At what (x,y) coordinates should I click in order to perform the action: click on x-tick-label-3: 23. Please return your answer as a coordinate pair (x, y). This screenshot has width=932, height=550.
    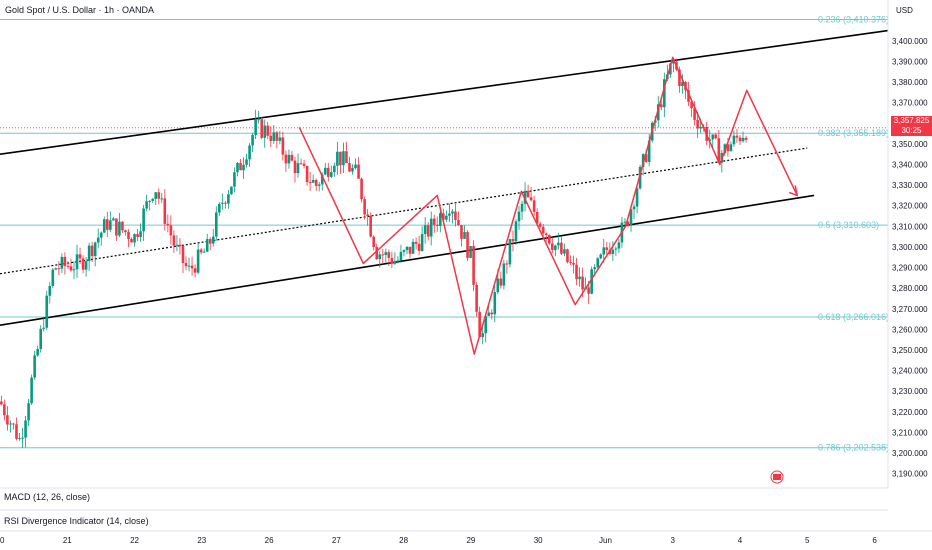
    Looking at the image, I should click on (201, 540).